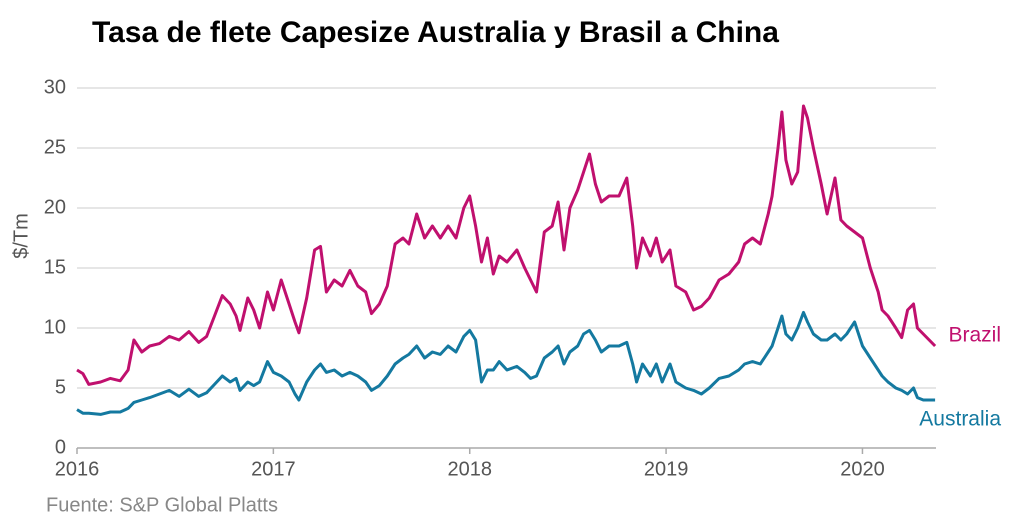 The image size is (1012, 529). Describe the element at coordinates (60, 387) in the screenshot. I see `y-tick-label: 5` at that location.